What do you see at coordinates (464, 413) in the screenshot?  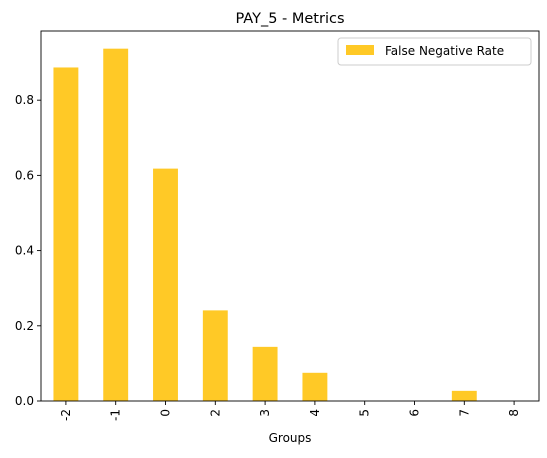 I see `x-tick-label: 7` at bounding box center [464, 413].